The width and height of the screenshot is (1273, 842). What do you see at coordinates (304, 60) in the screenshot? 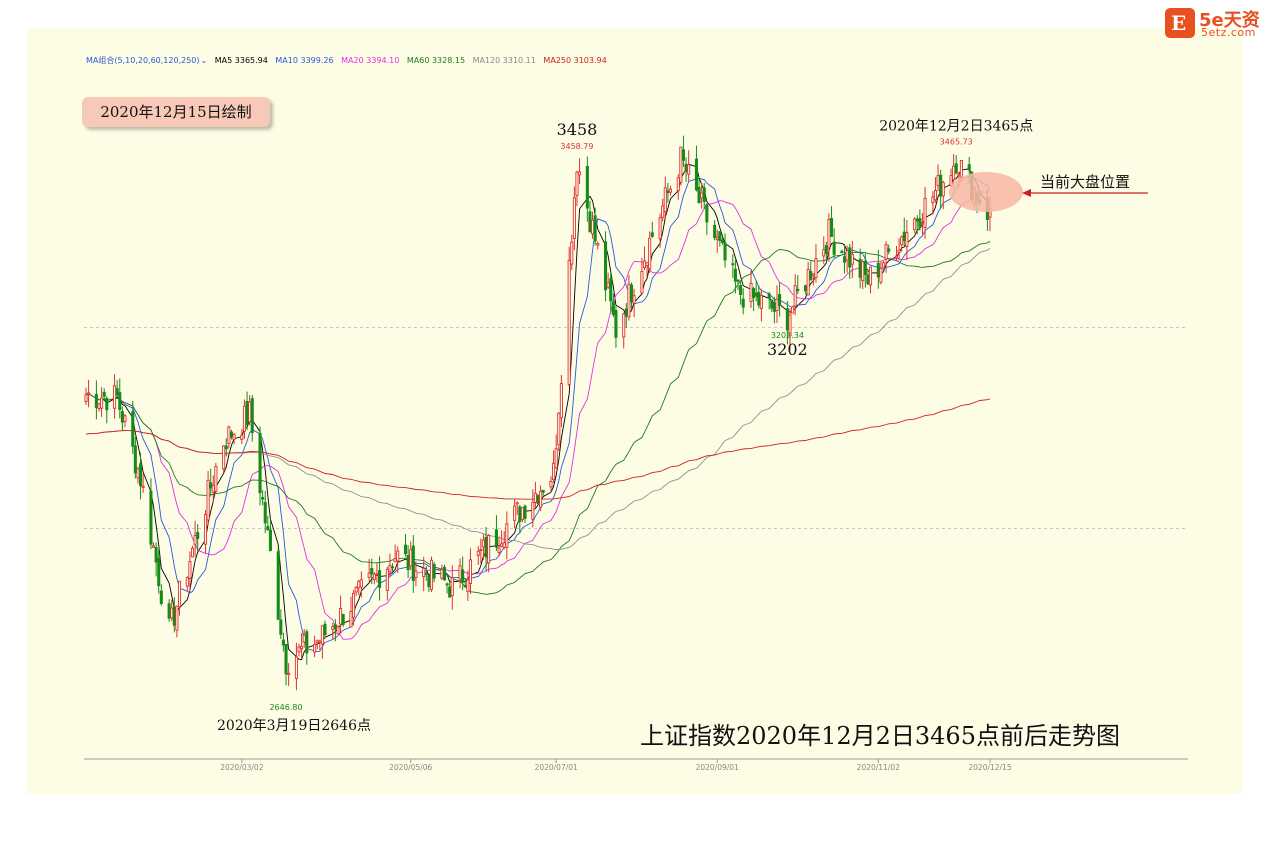
I see `ma-legend-ma10: MA10 3399.26` at bounding box center [304, 60].